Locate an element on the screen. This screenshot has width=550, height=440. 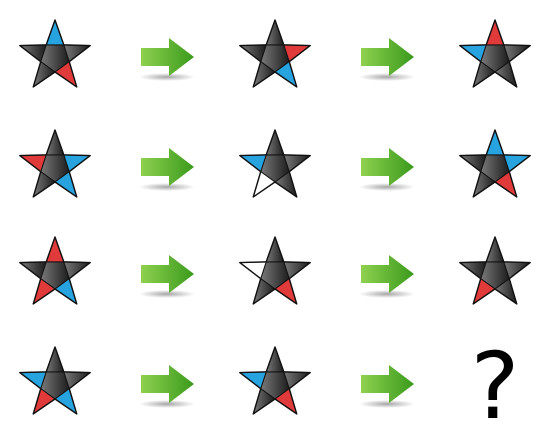
star-r3-c3 is located at coordinates (495, 270).